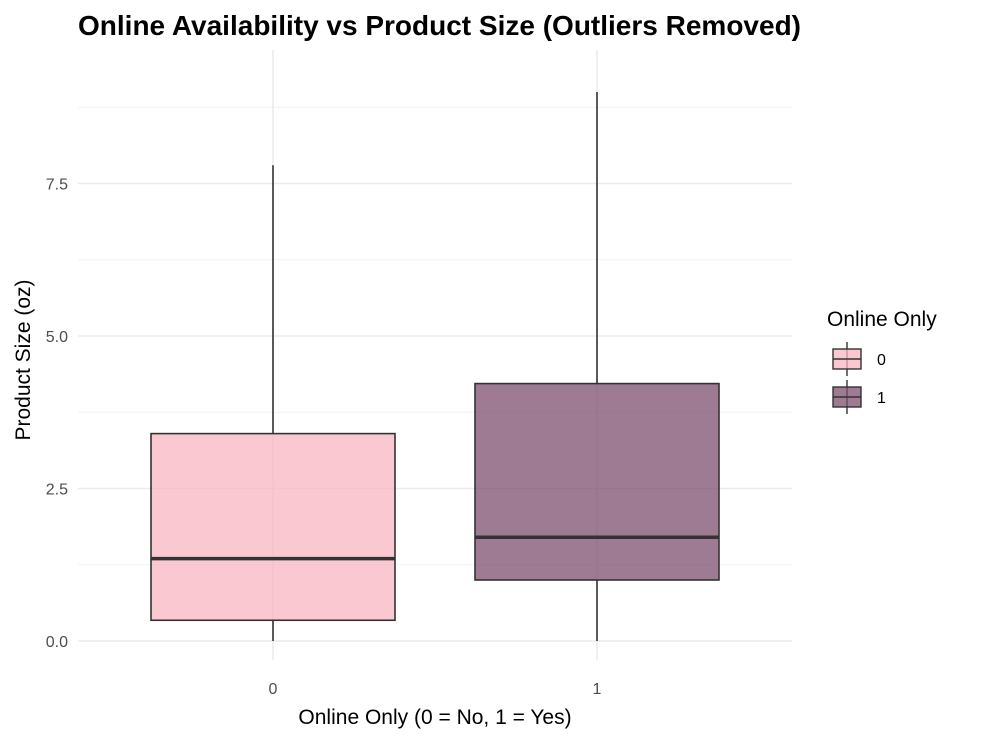 Image resolution: width=981 pixels, height=740 pixels. I want to click on x-axis-title: Online Only (0 = No, 1 = Yes), so click(434, 717).